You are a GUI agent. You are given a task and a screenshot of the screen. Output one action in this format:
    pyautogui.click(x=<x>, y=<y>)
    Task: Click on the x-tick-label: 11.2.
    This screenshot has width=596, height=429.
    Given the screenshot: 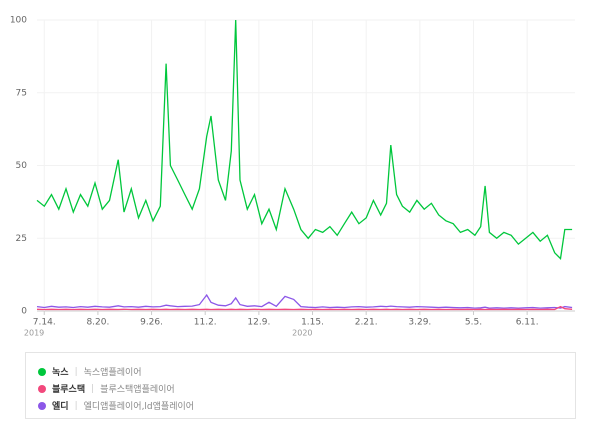 What is the action you would take?
    pyautogui.click(x=205, y=323)
    